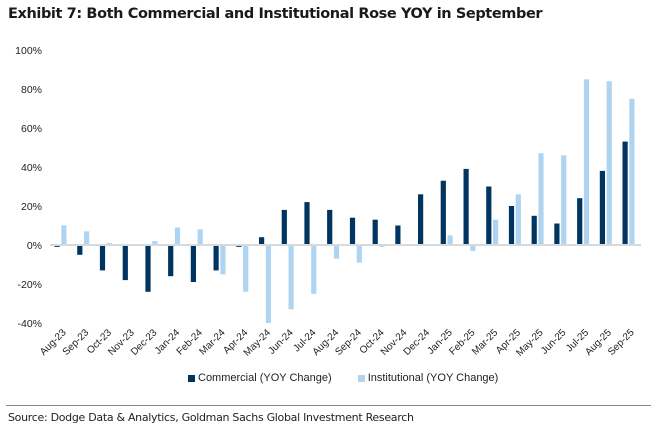 The width and height of the screenshot is (651, 439). Describe the element at coordinates (31, 129) in the screenshot. I see `y-tick-label: 60%` at that location.